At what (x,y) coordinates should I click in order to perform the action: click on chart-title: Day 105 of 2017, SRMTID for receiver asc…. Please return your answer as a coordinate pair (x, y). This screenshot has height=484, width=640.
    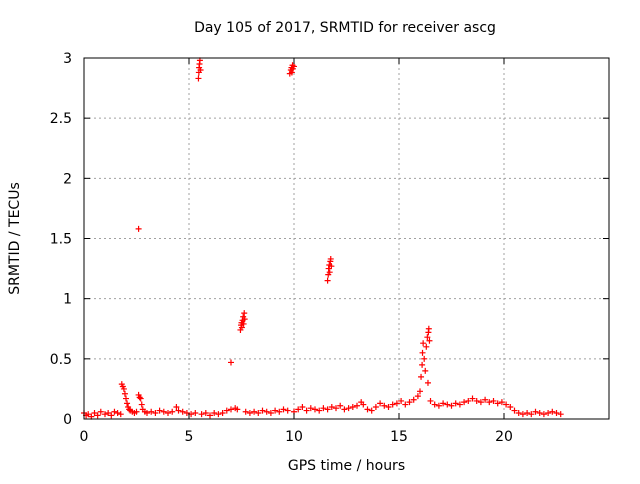
    Looking at the image, I should click on (345, 28).